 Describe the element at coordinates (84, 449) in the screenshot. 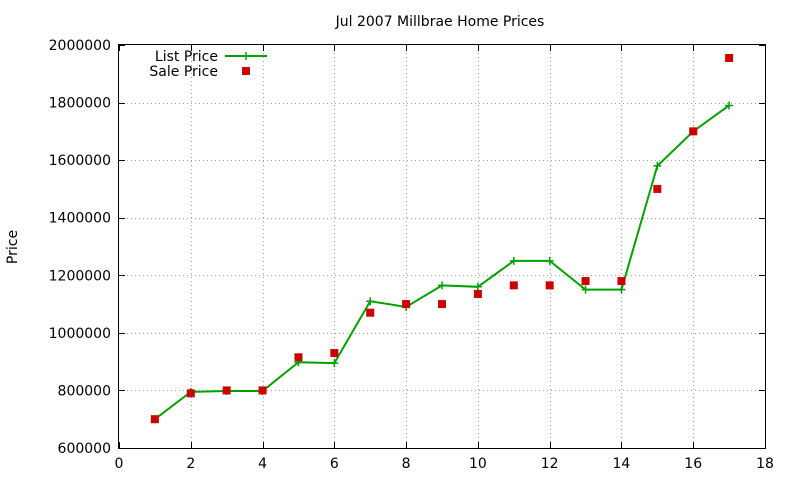

I see `y-tick-label: 600000` at that location.